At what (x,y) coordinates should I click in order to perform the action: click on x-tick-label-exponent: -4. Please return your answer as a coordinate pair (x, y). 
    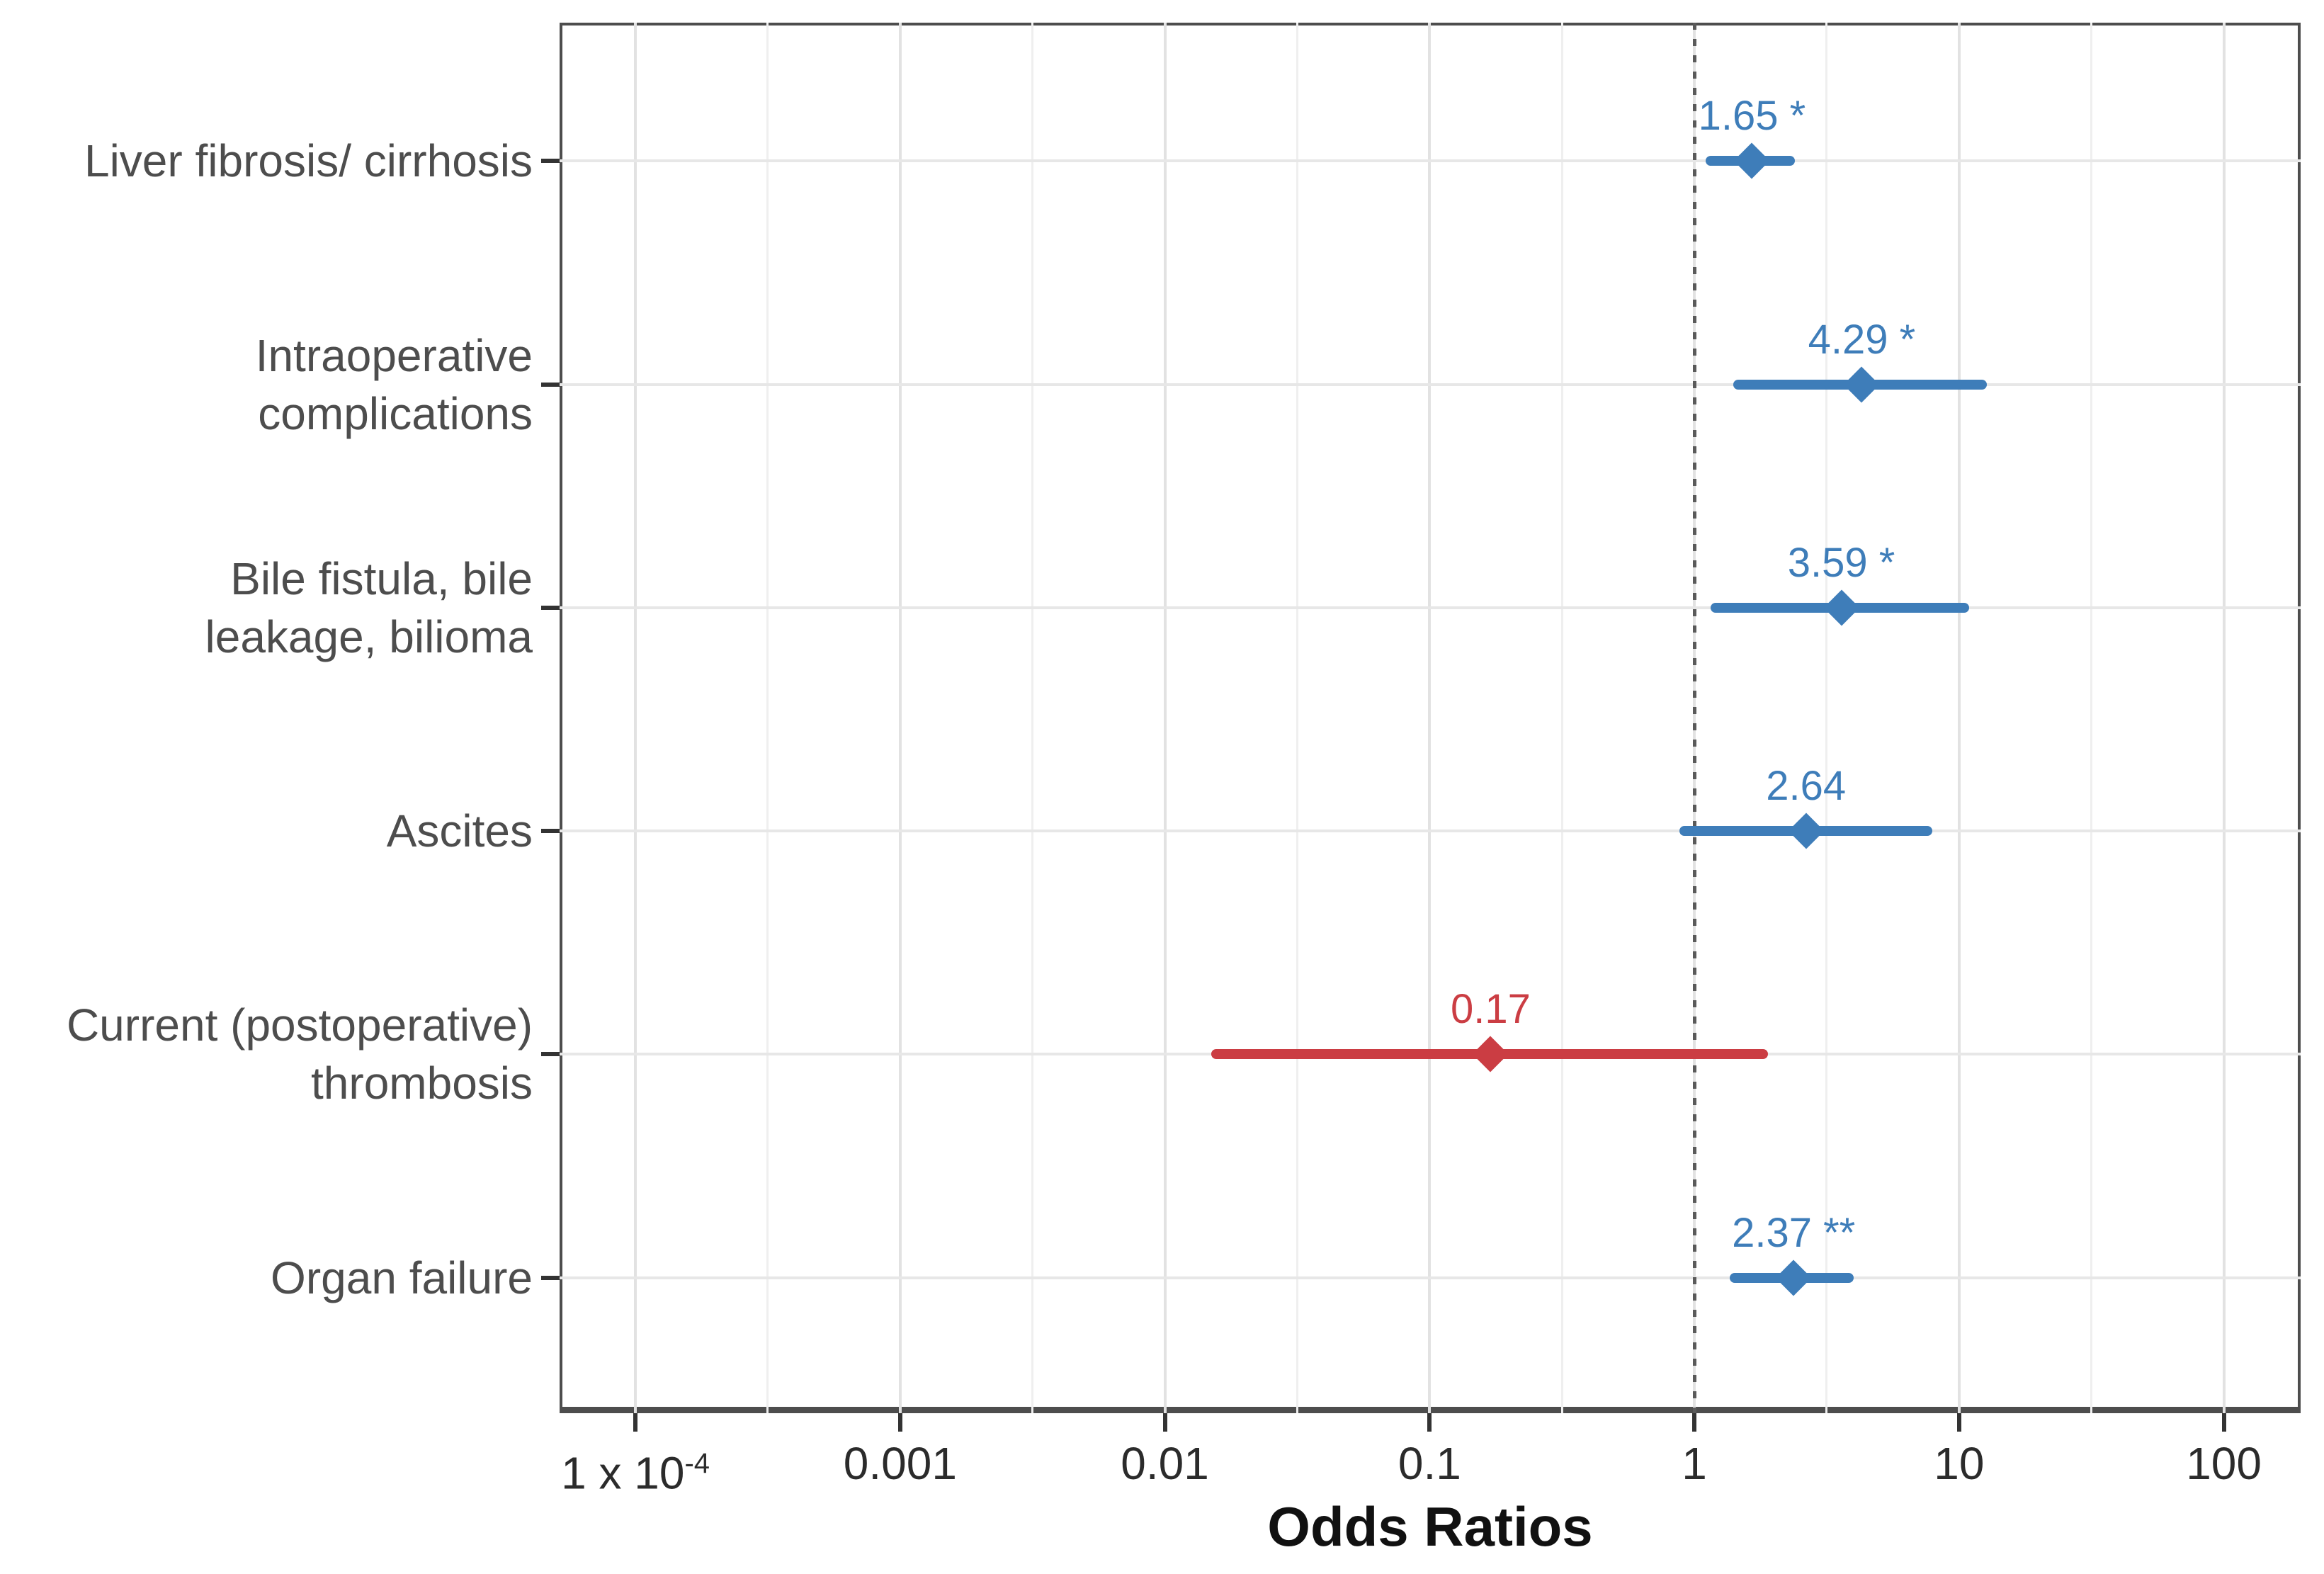
    Looking at the image, I should click on (697, 1464).